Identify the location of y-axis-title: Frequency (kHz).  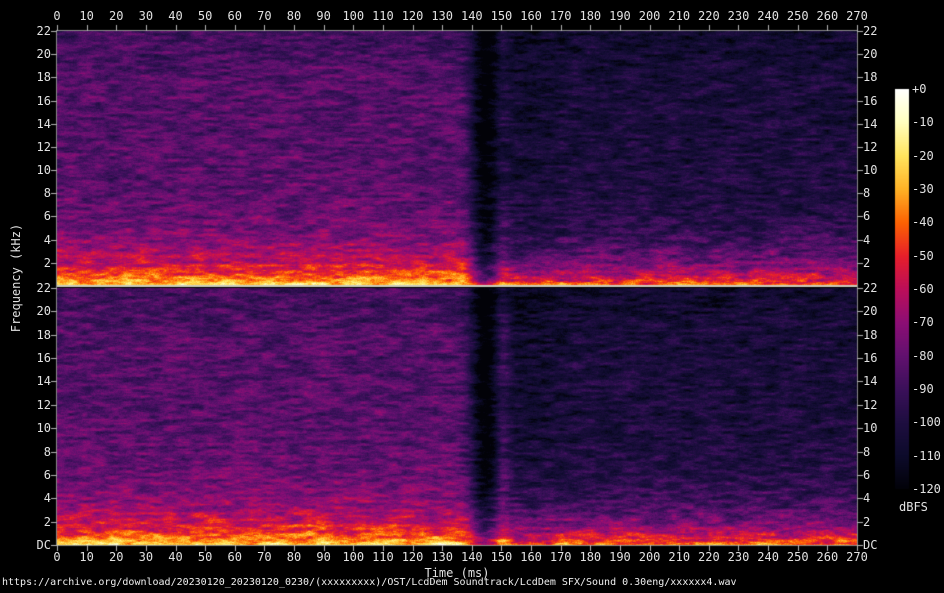
(16, 278).